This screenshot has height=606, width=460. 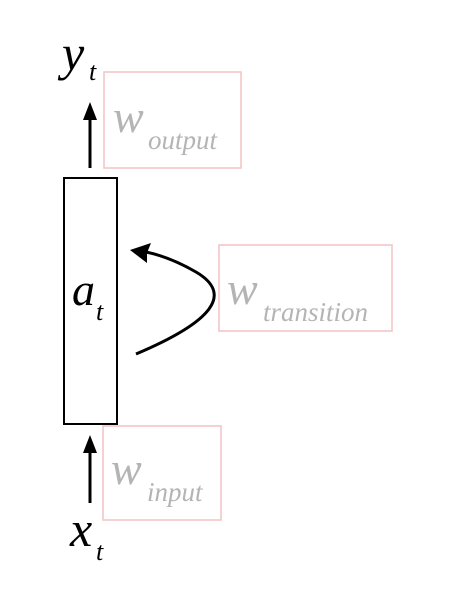 I want to click on w-input-box: w input, so click(x=162, y=473).